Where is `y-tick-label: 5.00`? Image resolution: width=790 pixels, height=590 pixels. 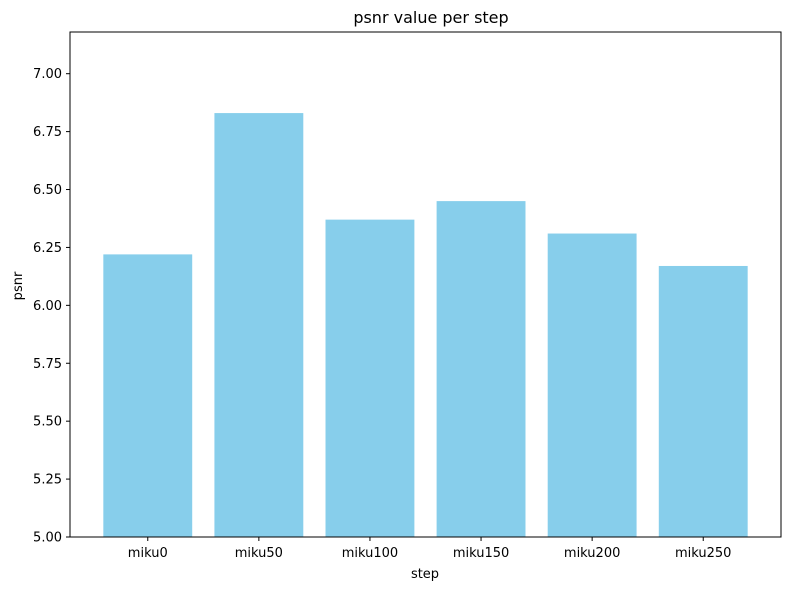
y-tick-label: 5.00 is located at coordinates (47, 538).